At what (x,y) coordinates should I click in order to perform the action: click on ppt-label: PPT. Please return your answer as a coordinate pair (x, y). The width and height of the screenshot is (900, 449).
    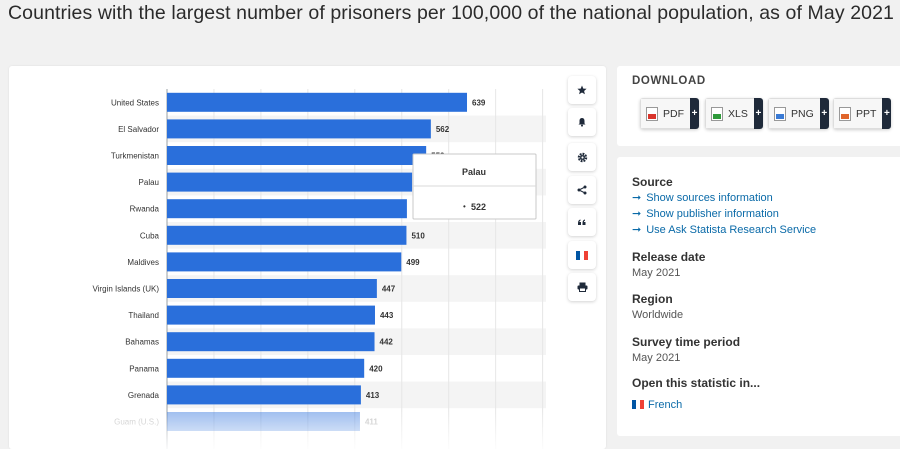
    Looking at the image, I should click on (866, 113).